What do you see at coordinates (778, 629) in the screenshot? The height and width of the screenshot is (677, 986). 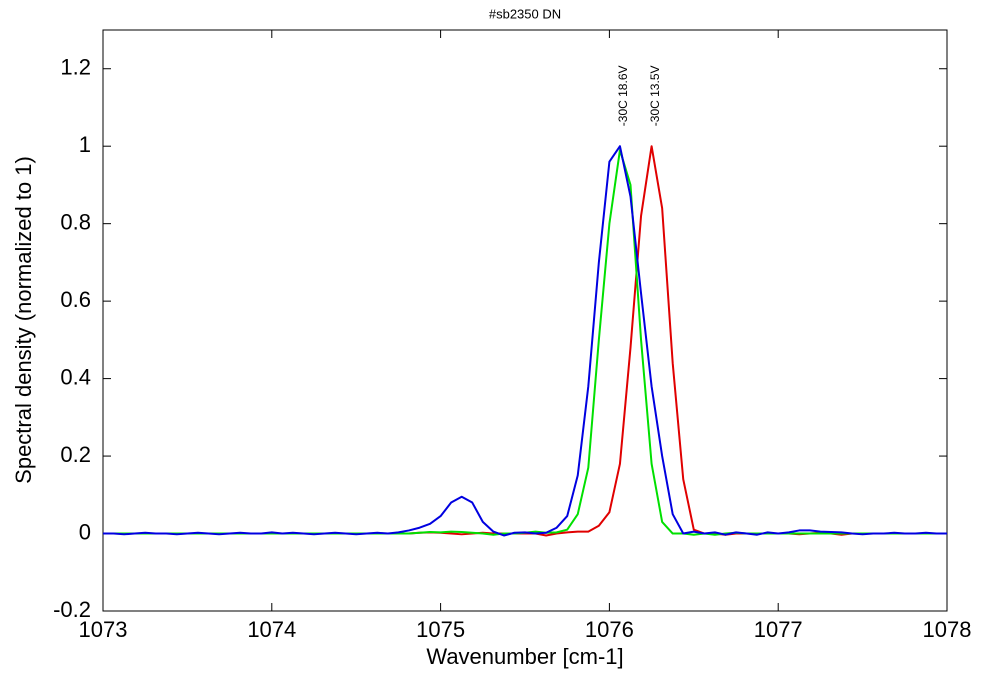 I see `x-tick-label: 1077` at bounding box center [778, 629].